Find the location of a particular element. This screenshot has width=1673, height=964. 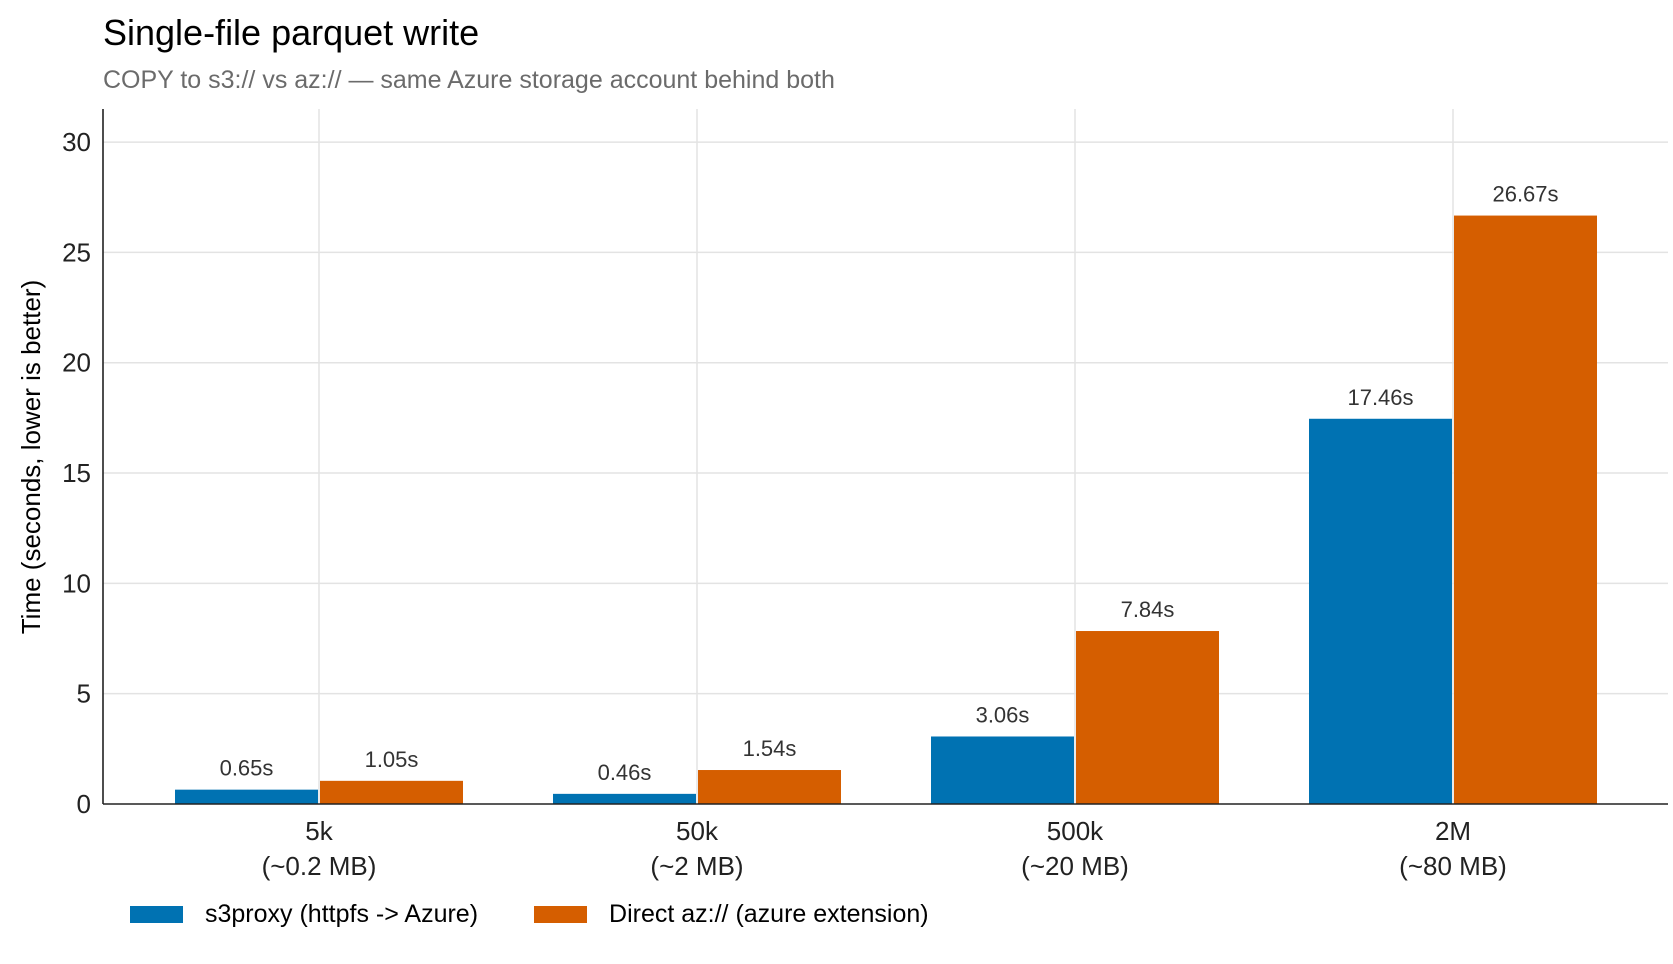

y-tick-label: 25 is located at coordinates (76, 252).